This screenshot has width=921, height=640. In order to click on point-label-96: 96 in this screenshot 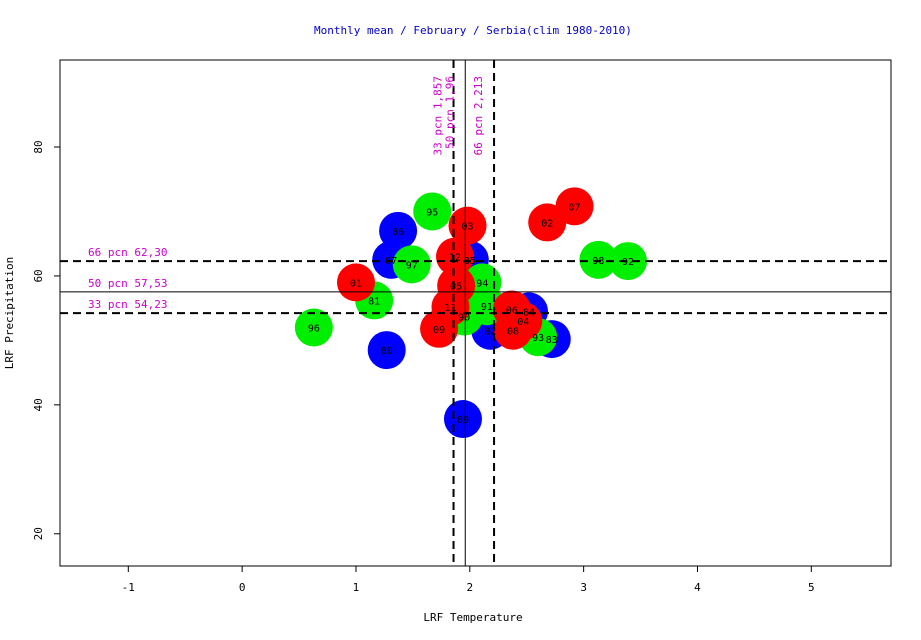, I will do `click(314, 329)`.